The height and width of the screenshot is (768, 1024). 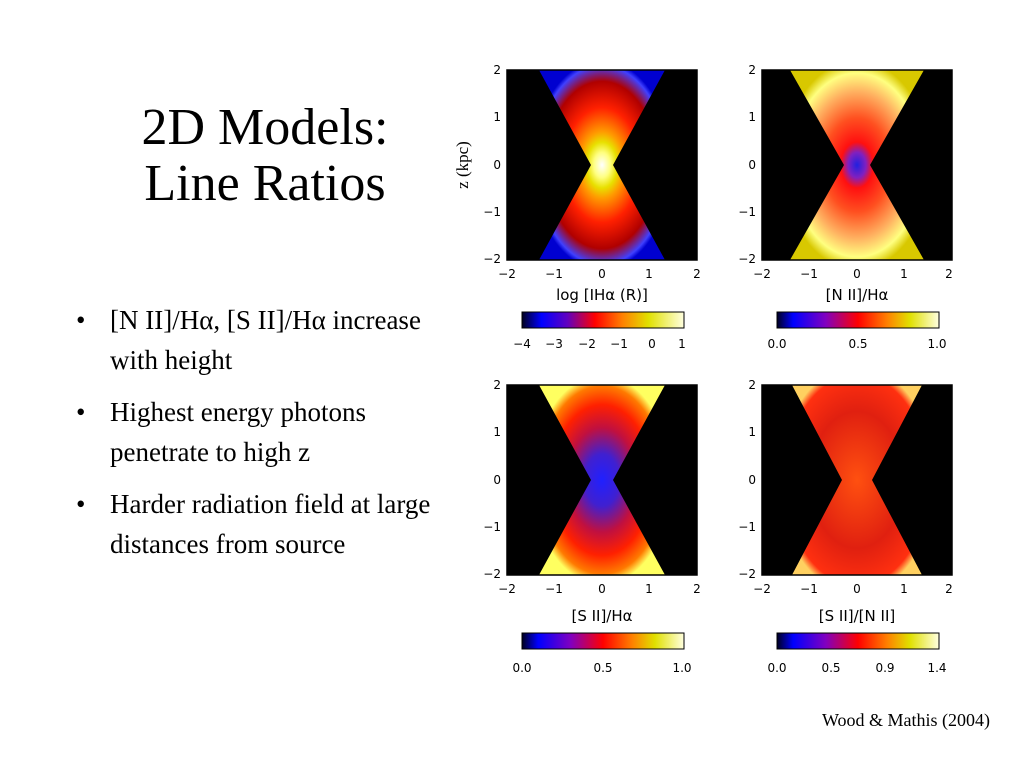 What do you see at coordinates (265, 127) in the screenshot?
I see `title-line-1: 2D Models:` at bounding box center [265, 127].